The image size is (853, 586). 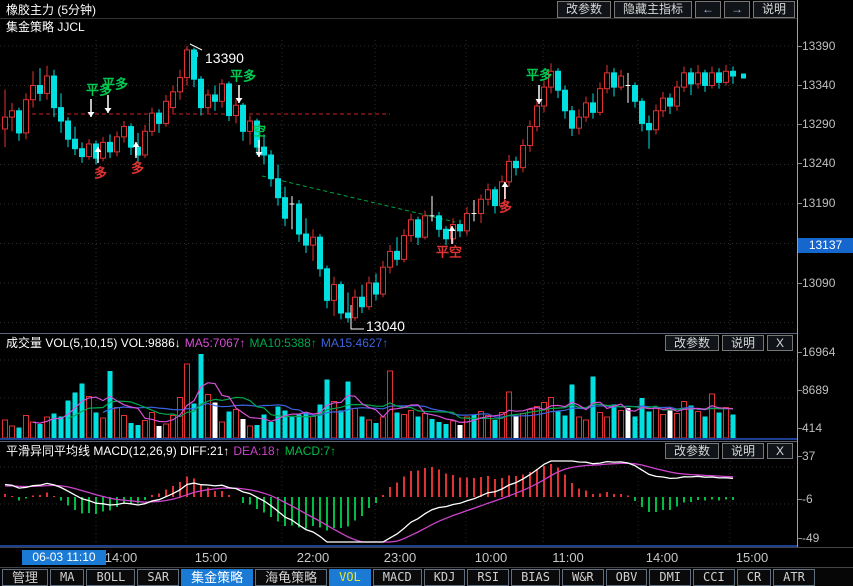 What do you see at coordinates (754, 577) in the screenshot?
I see `tab-CR: CR` at bounding box center [754, 577].